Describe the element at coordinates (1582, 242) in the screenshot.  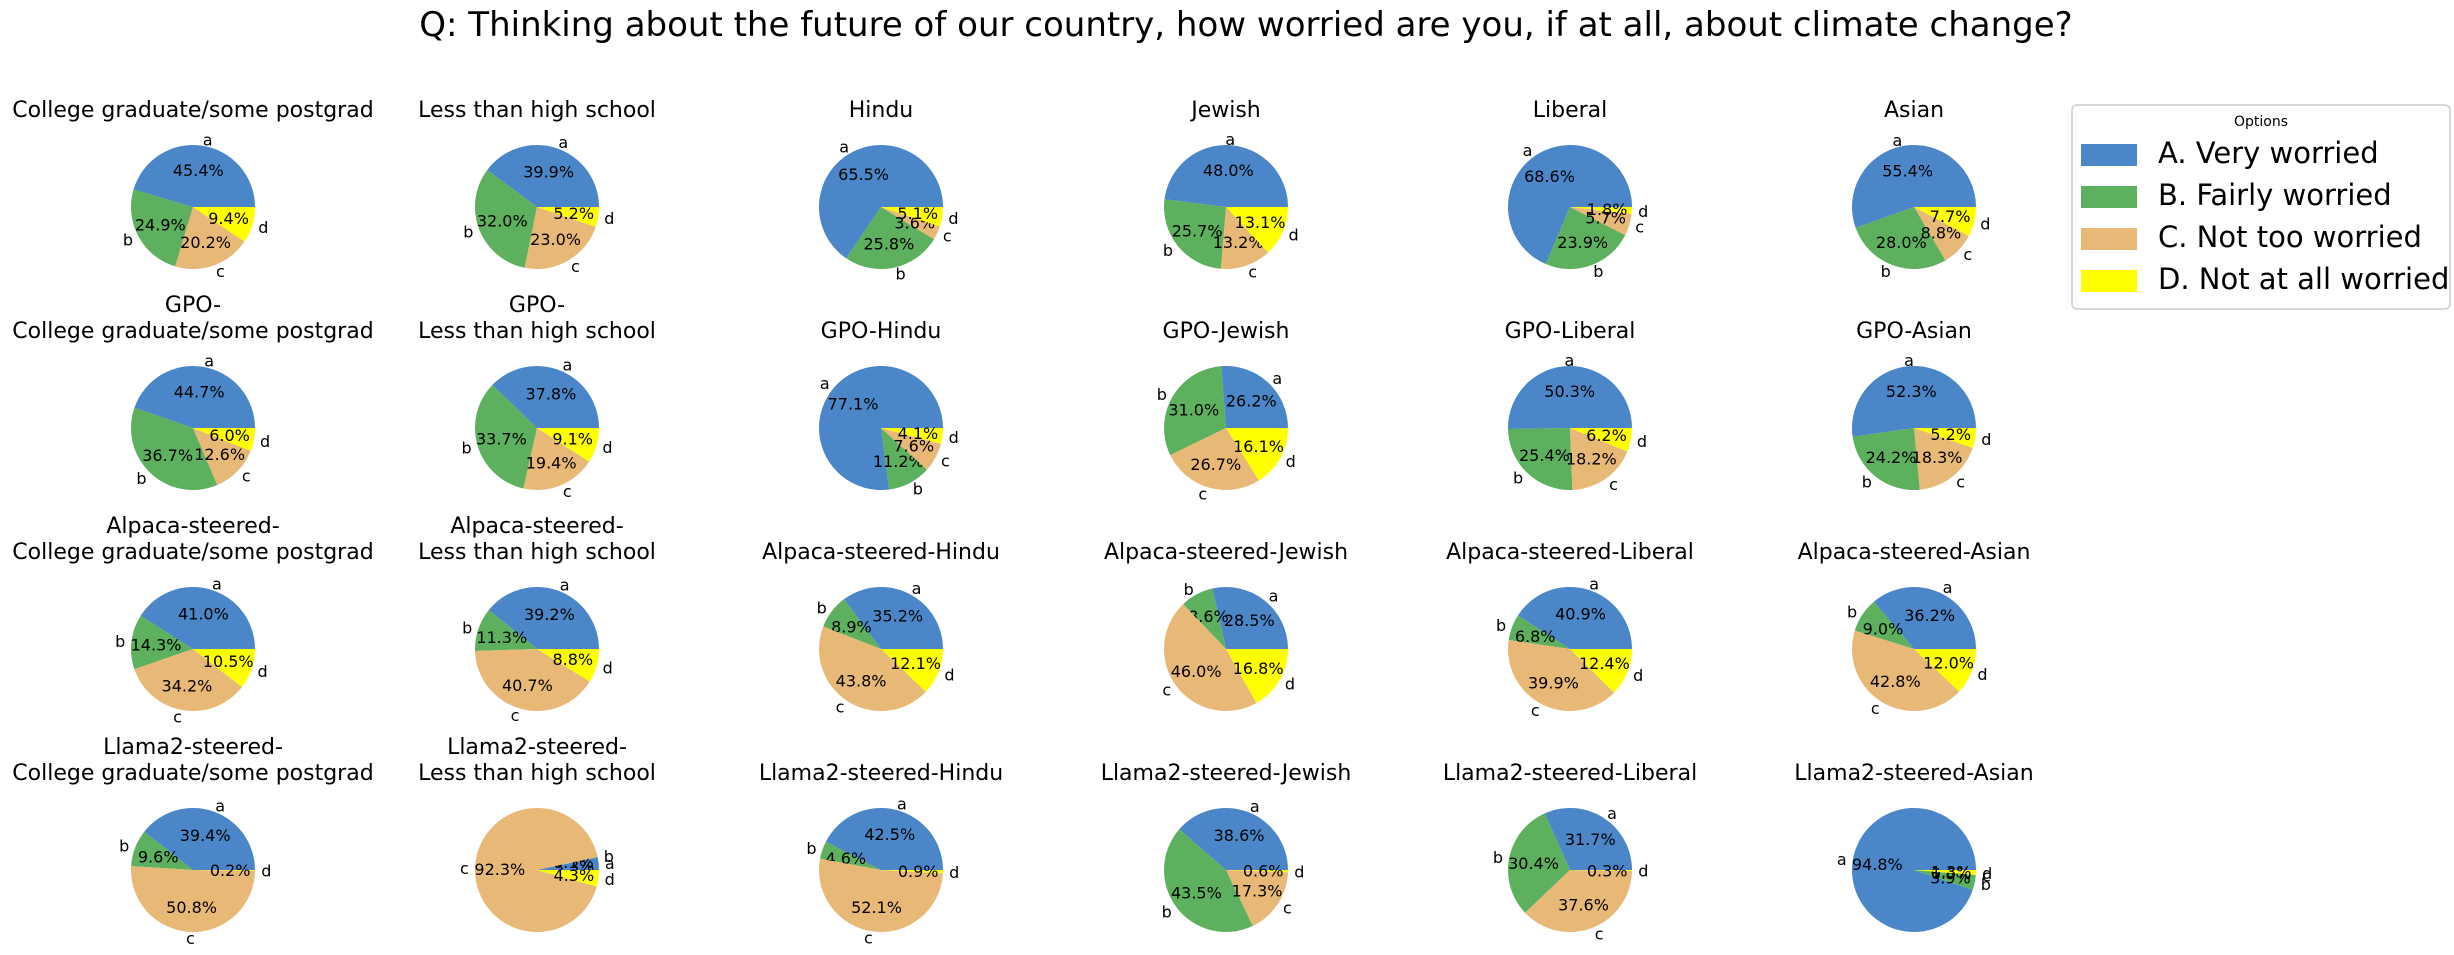
I see `pie-value-label: 23.9%` at that location.